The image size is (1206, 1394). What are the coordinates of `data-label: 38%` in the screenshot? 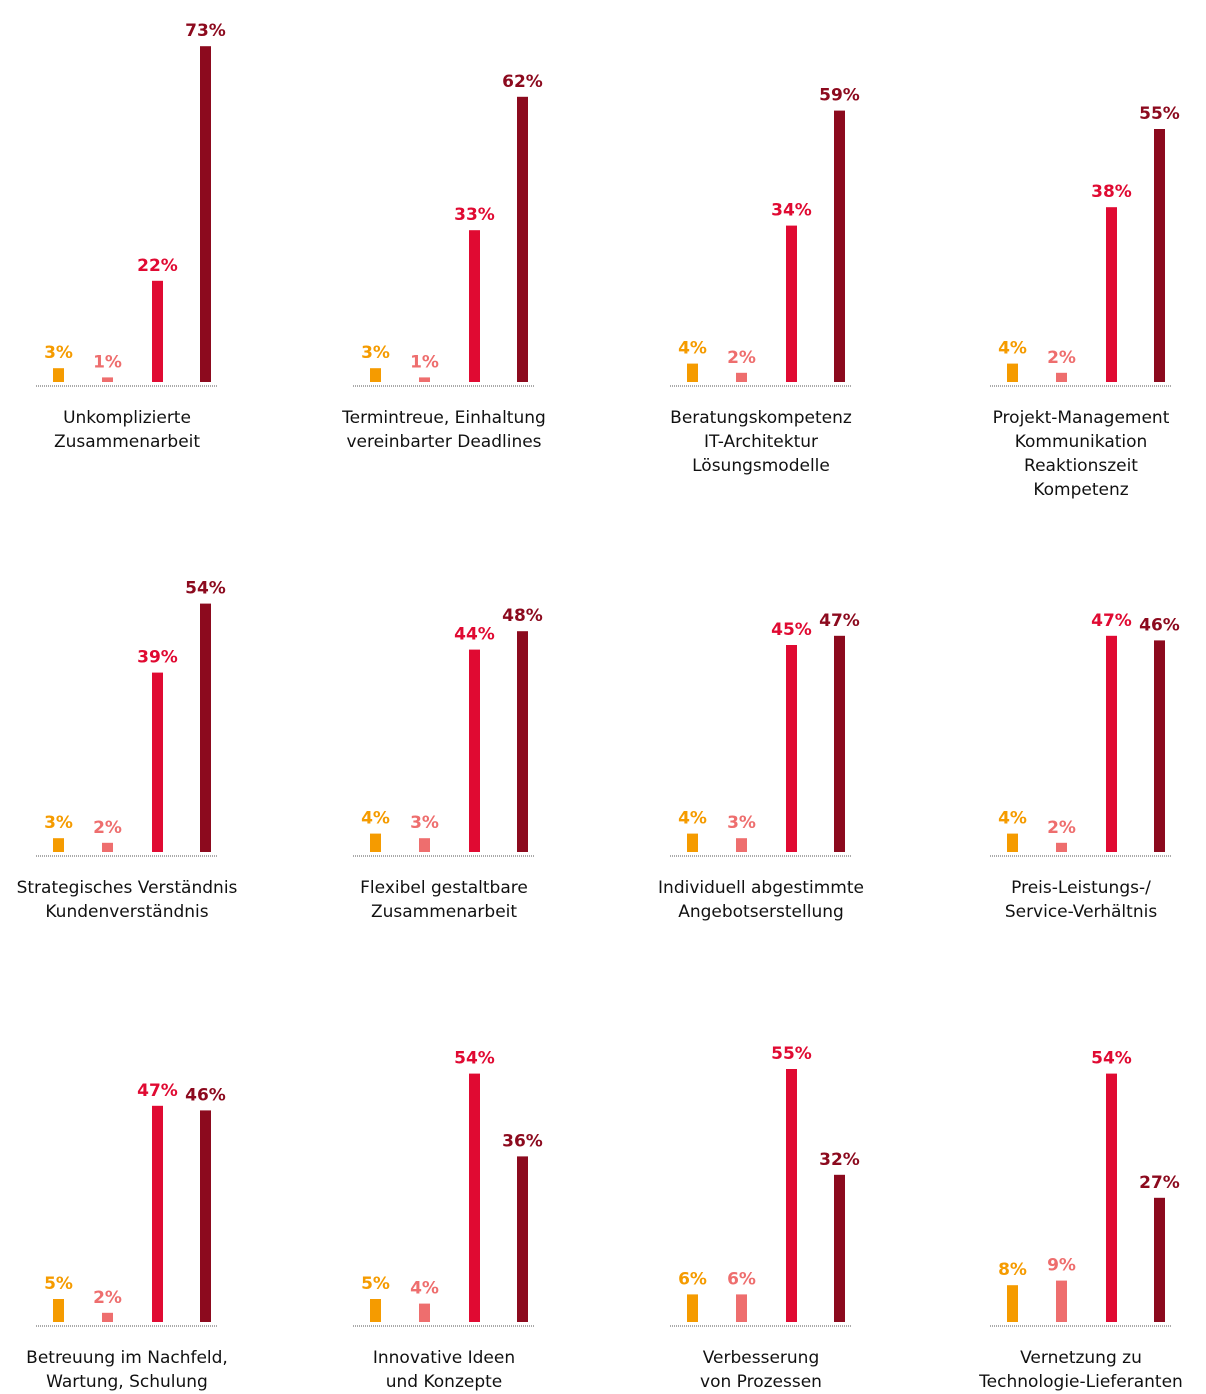 It's located at (1111, 192).